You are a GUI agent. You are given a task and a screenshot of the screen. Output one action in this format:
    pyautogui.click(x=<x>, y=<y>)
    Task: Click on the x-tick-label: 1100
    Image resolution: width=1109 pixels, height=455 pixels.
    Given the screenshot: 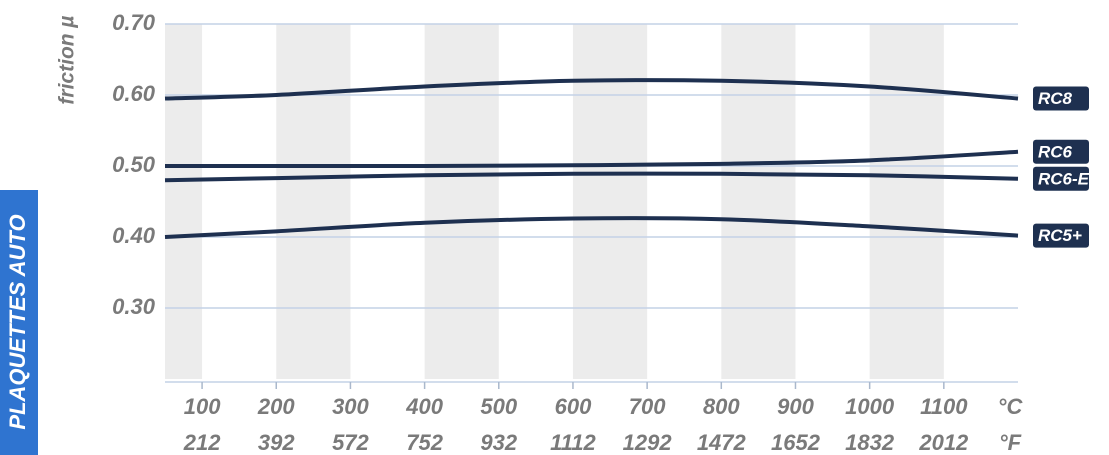 What is the action you would take?
    pyautogui.click(x=944, y=406)
    